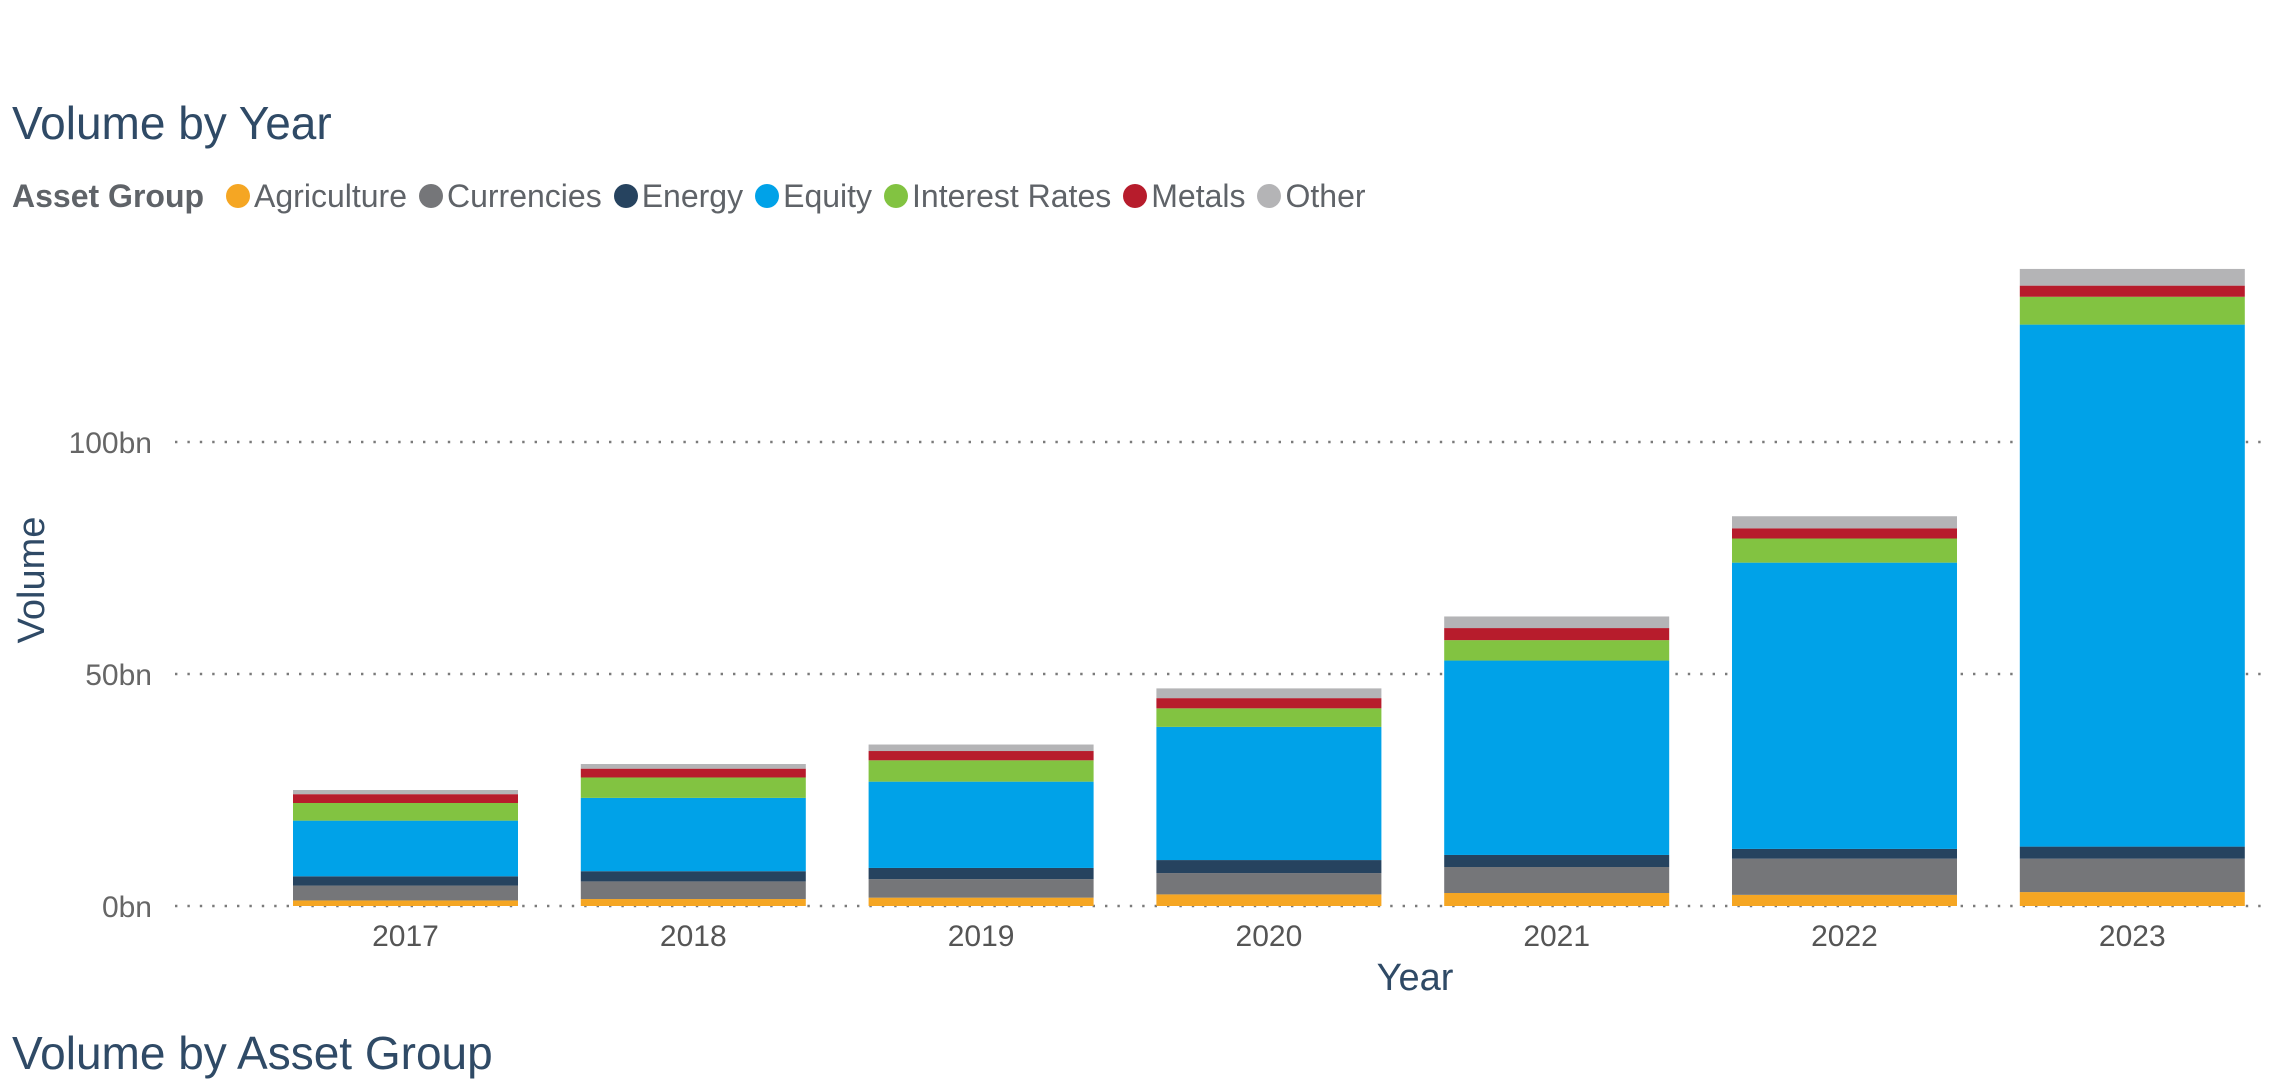 This screenshot has height=1080, width=2269. What do you see at coordinates (2132, 936) in the screenshot?
I see `x-tick-label: 2023` at bounding box center [2132, 936].